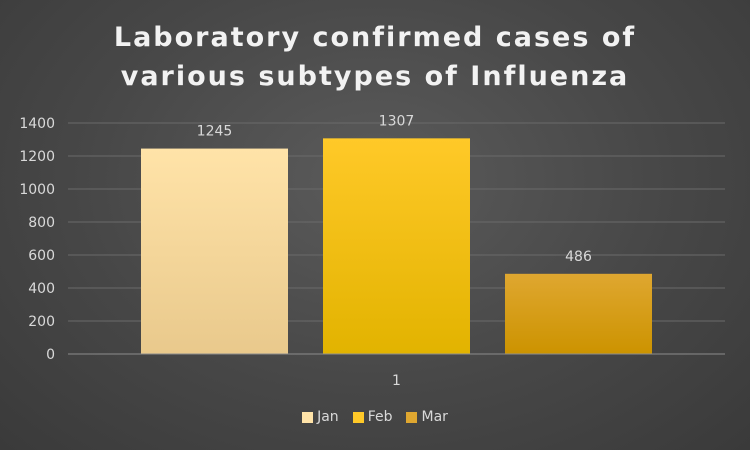  I want to click on legend: Jan Feb Mar, so click(375, 417).